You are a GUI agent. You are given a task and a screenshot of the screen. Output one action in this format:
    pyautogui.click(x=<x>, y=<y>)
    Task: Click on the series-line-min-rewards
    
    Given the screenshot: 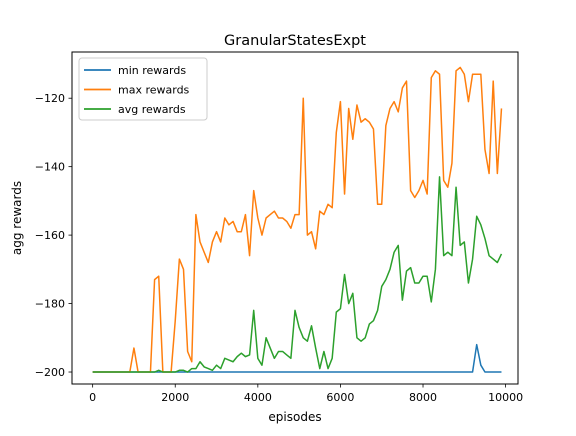 What is the action you would take?
    pyautogui.click(x=297, y=358)
    